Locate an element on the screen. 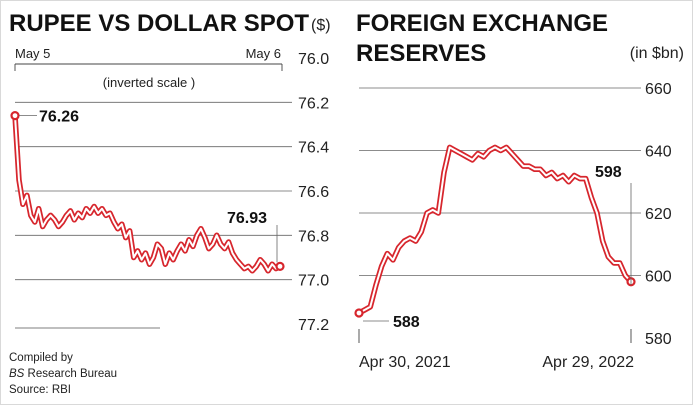 The width and height of the screenshot is (693, 406). rupee-annotation-start: 76.26 is located at coordinates (59, 117).